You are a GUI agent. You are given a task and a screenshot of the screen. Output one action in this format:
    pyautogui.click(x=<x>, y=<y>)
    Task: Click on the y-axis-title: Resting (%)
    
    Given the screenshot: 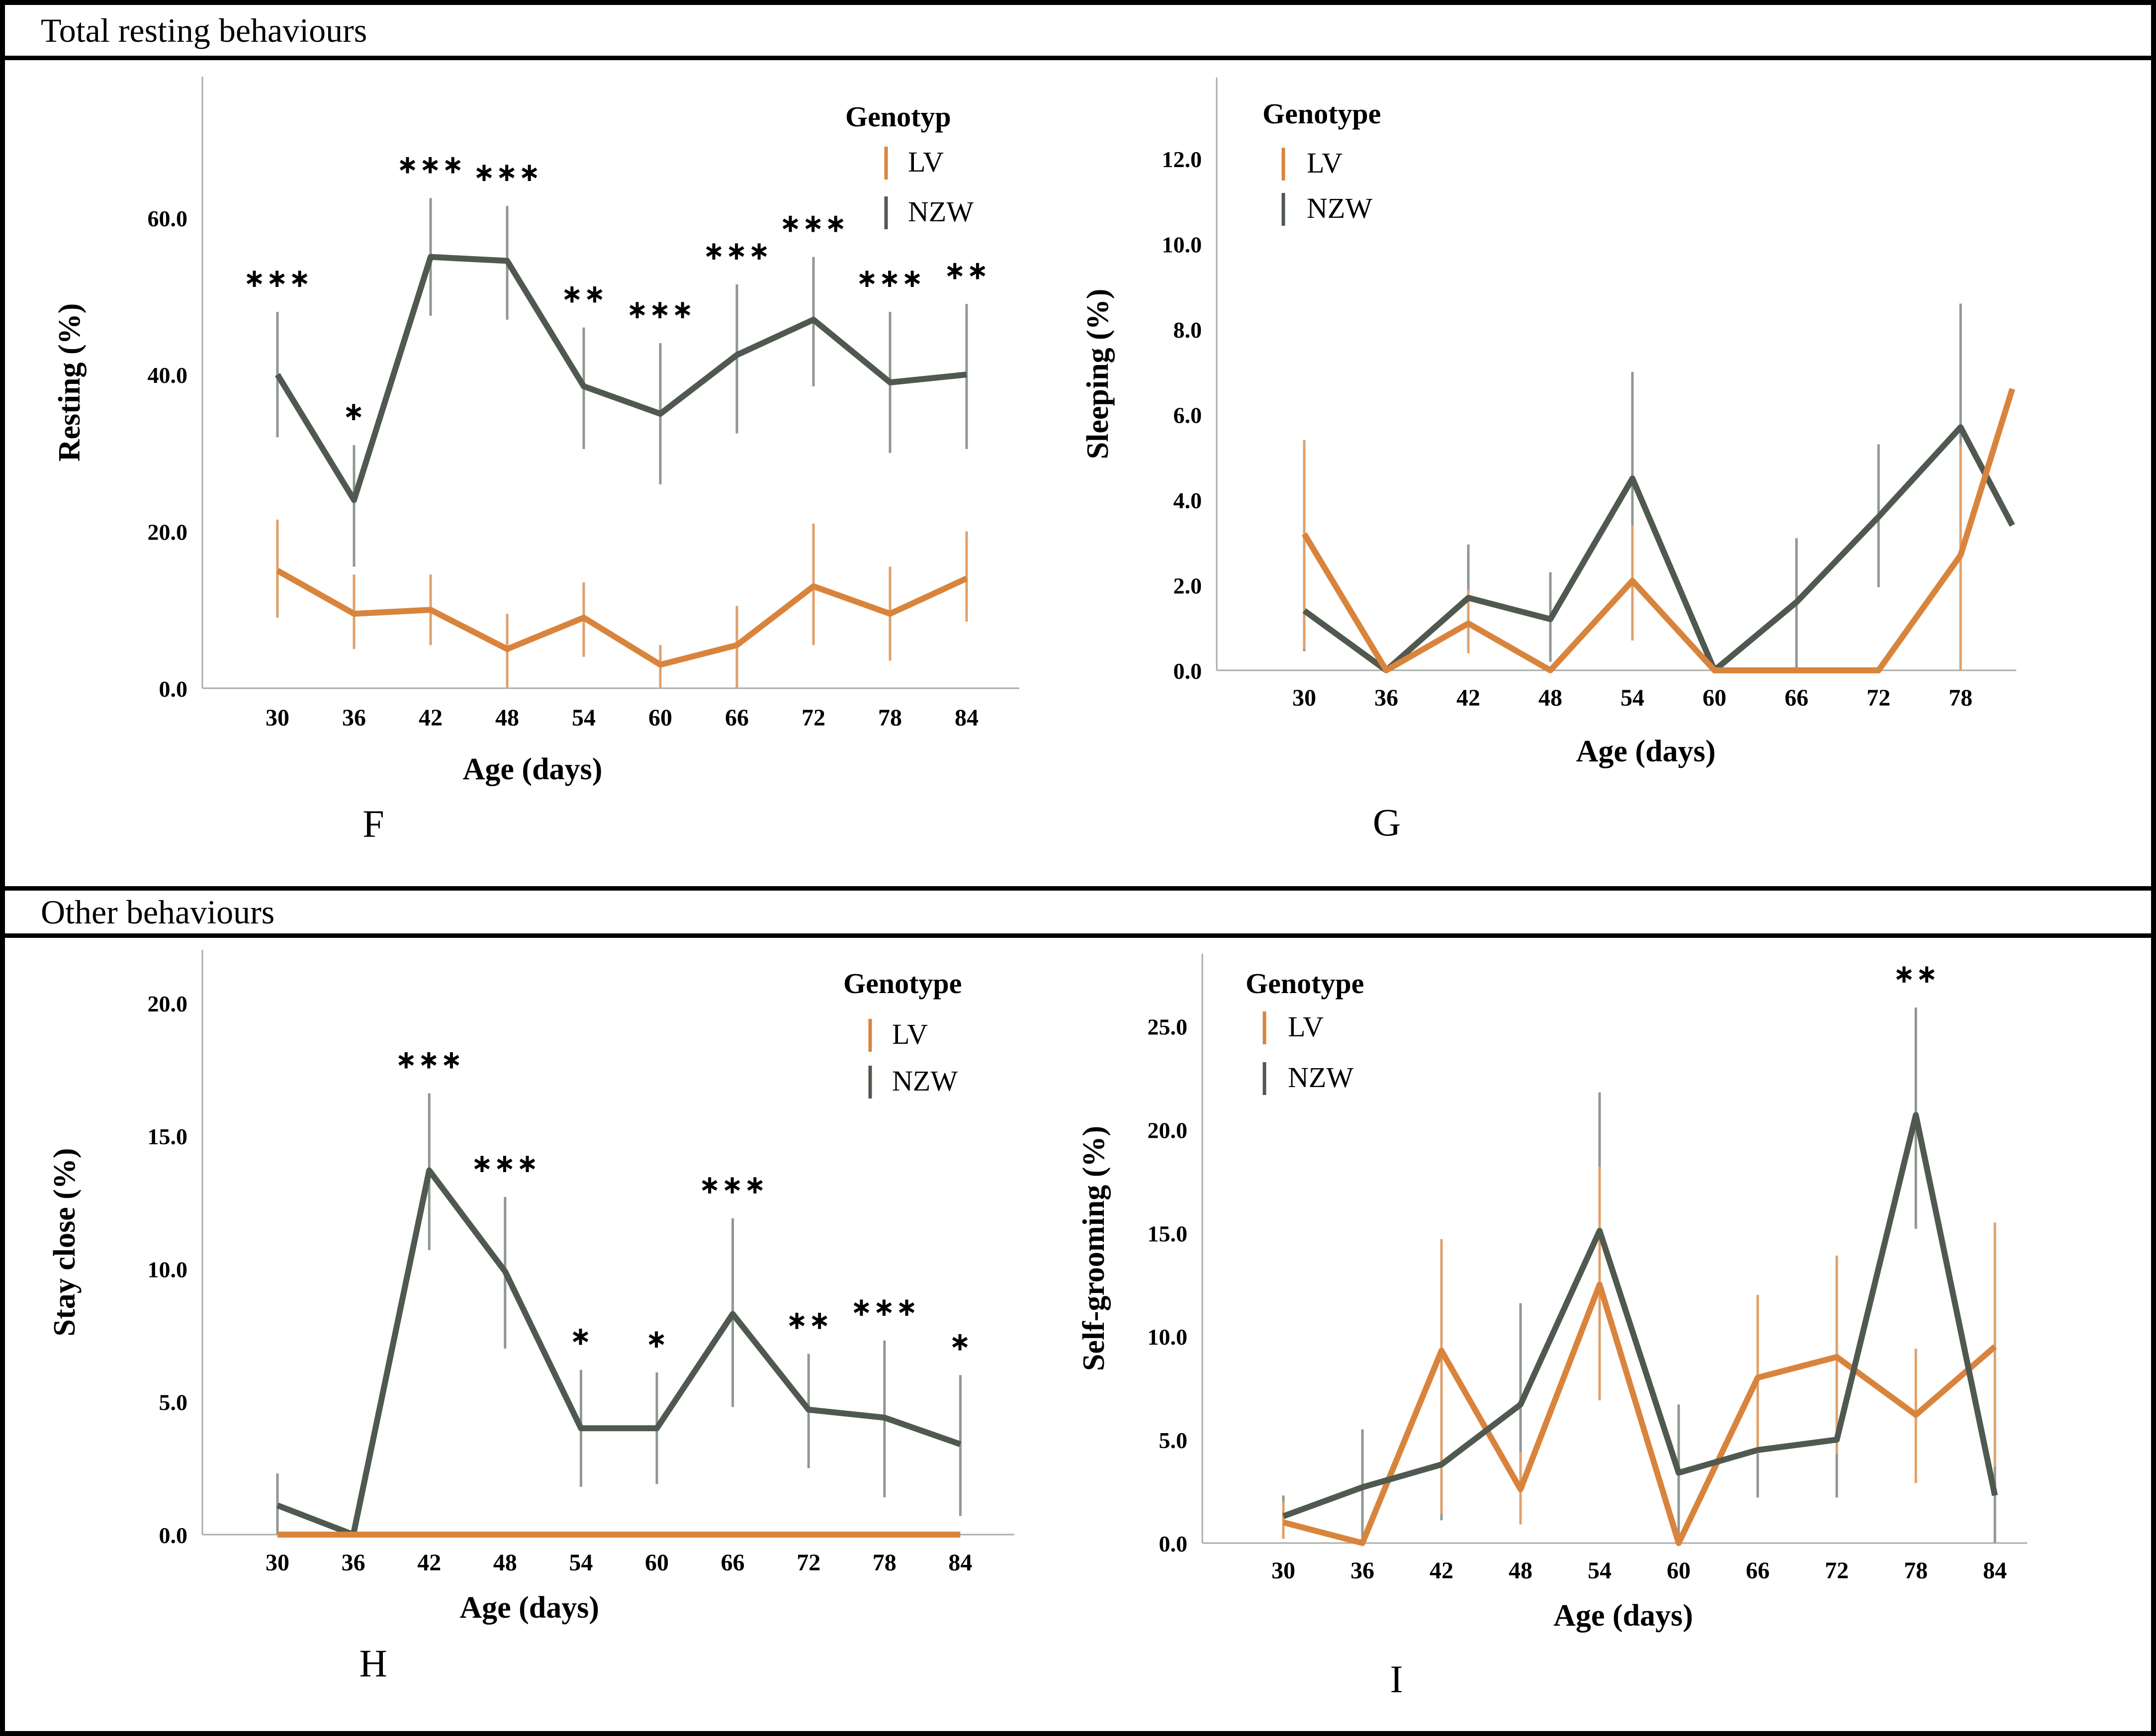 What is the action you would take?
    pyautogui.click(x=70, y=383)
    